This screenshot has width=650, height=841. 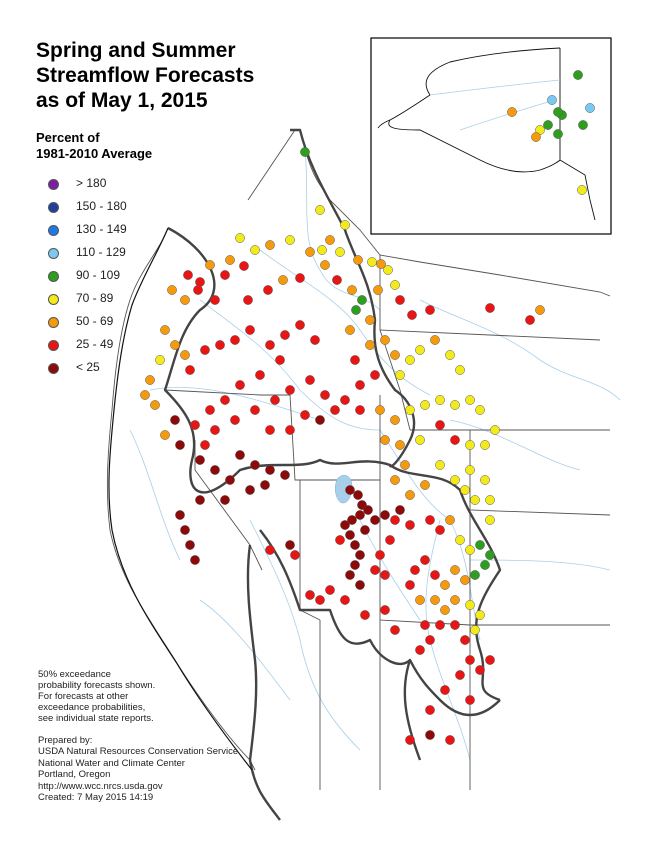 I want to click on legend-label: < 25, so click(x=88, y=367).